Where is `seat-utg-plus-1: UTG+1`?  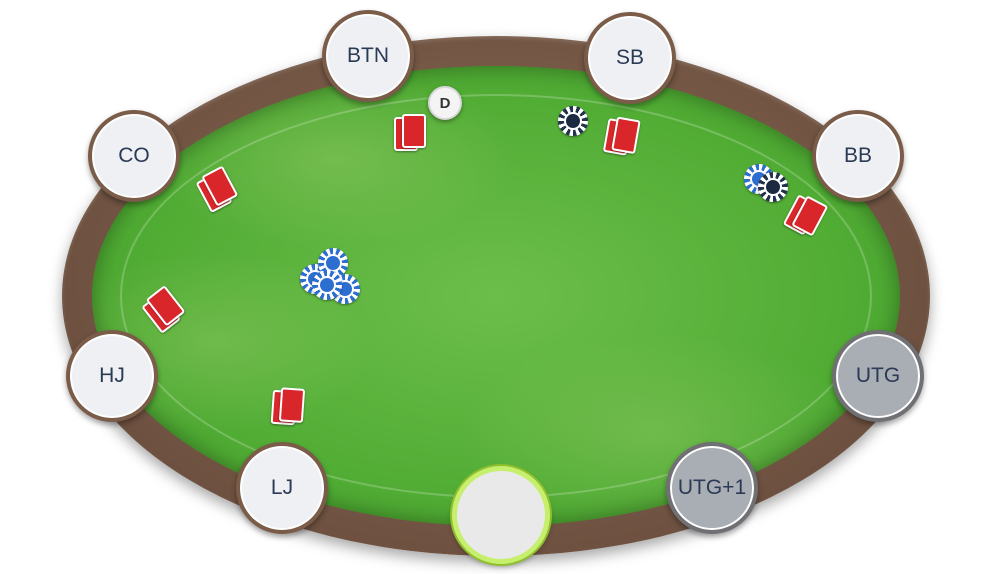
seat-utg-plus-1: UTG+1 is located at coordinates (712, 488).